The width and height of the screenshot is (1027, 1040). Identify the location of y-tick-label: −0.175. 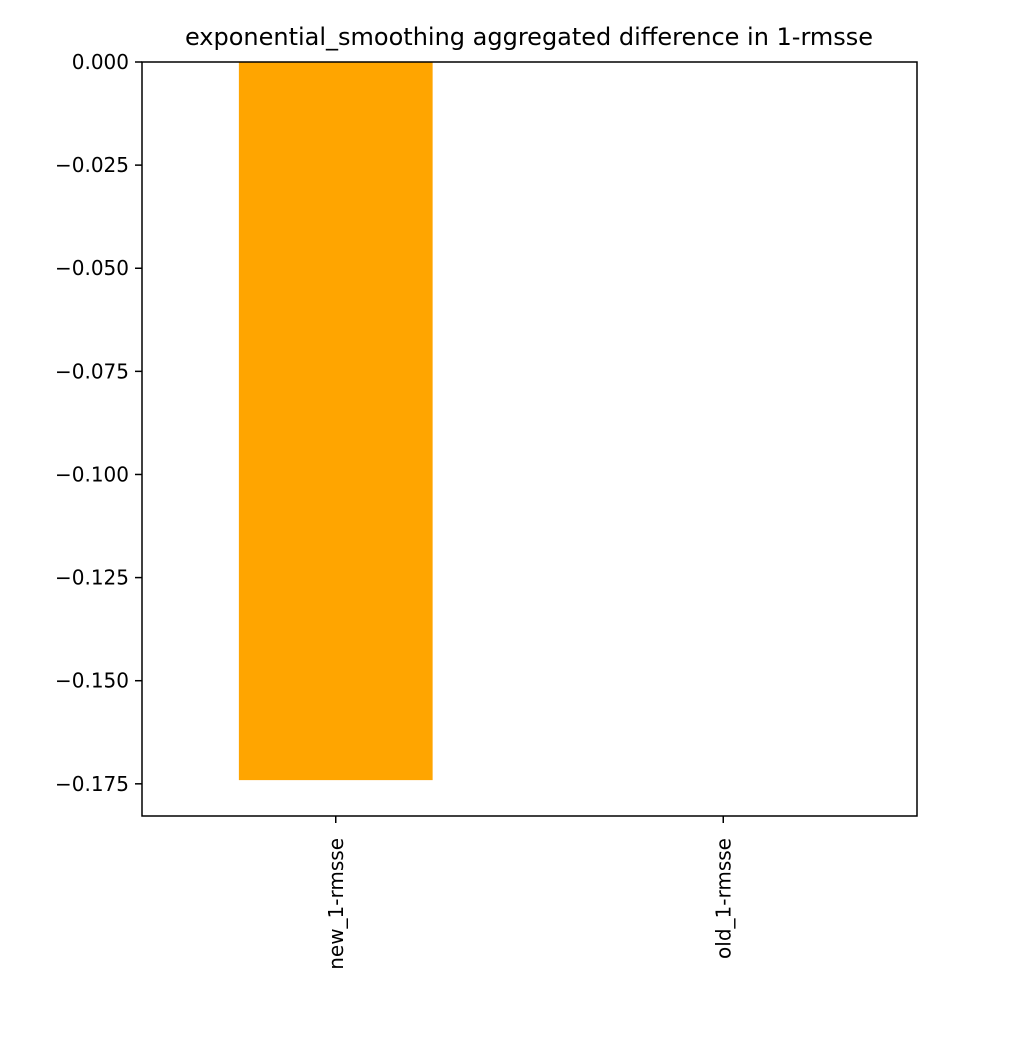
(92, 784).